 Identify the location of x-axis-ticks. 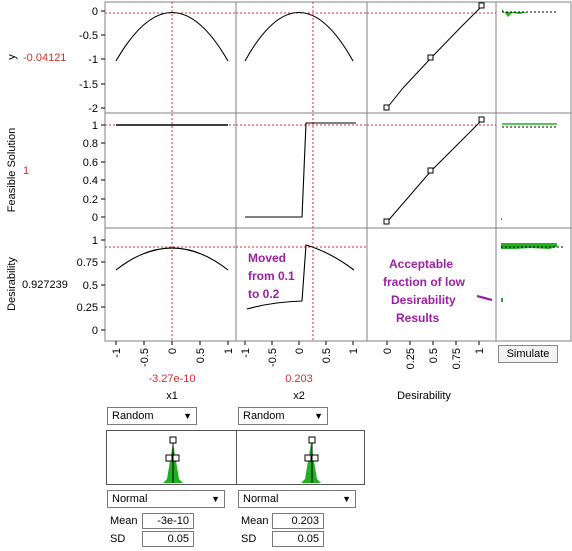
(297, 343).